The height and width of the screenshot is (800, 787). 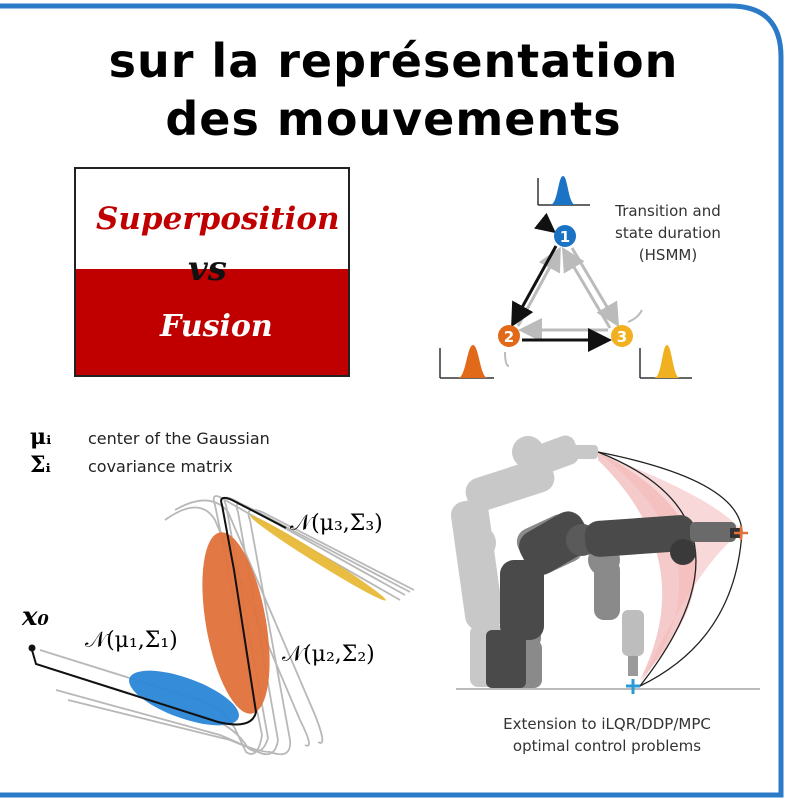 I want to click on reproduced-trajectory, so click(x=159, y=611).